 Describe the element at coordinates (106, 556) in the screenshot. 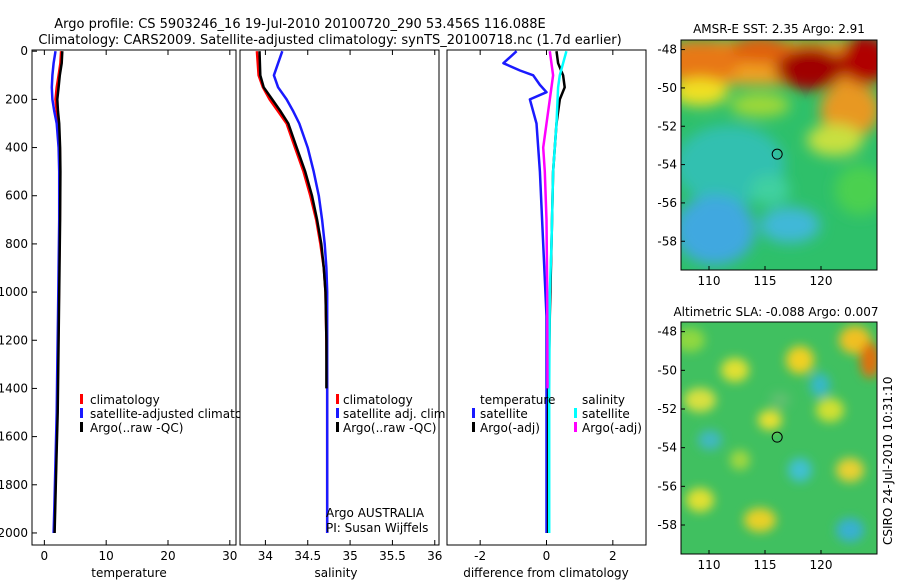

I see `x-tick-label: 10` at that location.